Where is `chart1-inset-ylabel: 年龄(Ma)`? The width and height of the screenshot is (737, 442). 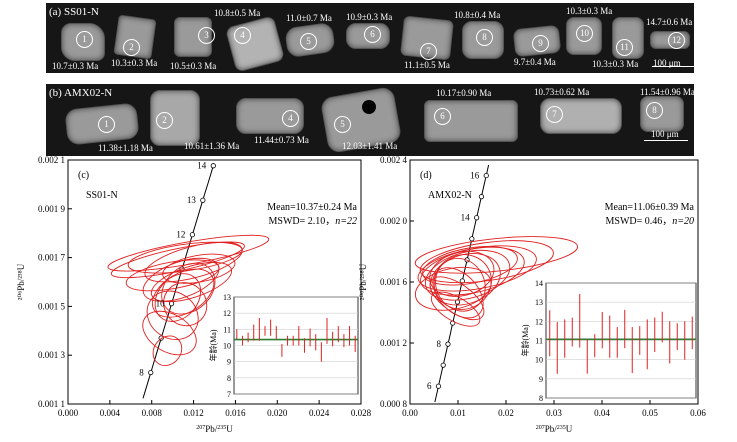
chart1-inset-ylabel: 年龄(Ma) is located at coordinates (213, 345).